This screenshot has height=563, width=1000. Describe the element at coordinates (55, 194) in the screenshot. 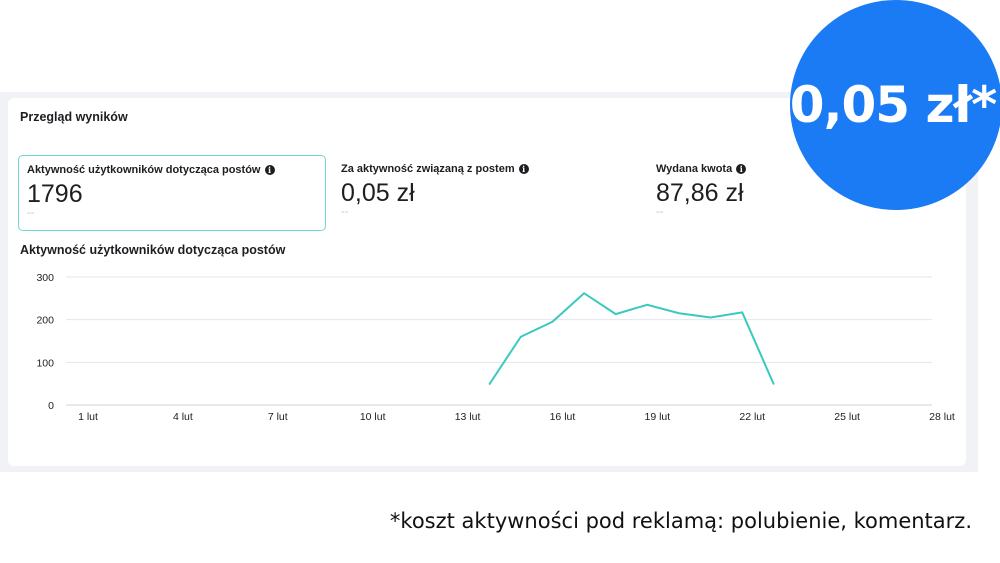

I see `metric-value: 1796` at that location.